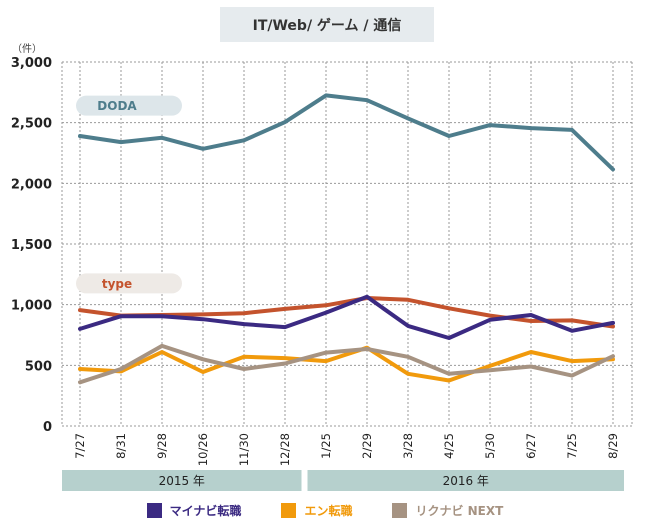  Describe the element at coordinates (27, 49) in the screenshot. I see `y-axis-unit-label: （件）` at that location.